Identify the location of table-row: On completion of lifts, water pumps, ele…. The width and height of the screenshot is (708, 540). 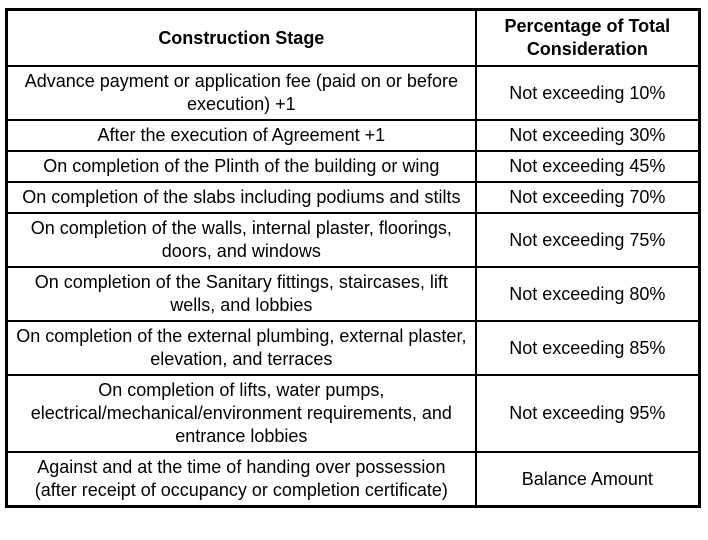
(353, 413).